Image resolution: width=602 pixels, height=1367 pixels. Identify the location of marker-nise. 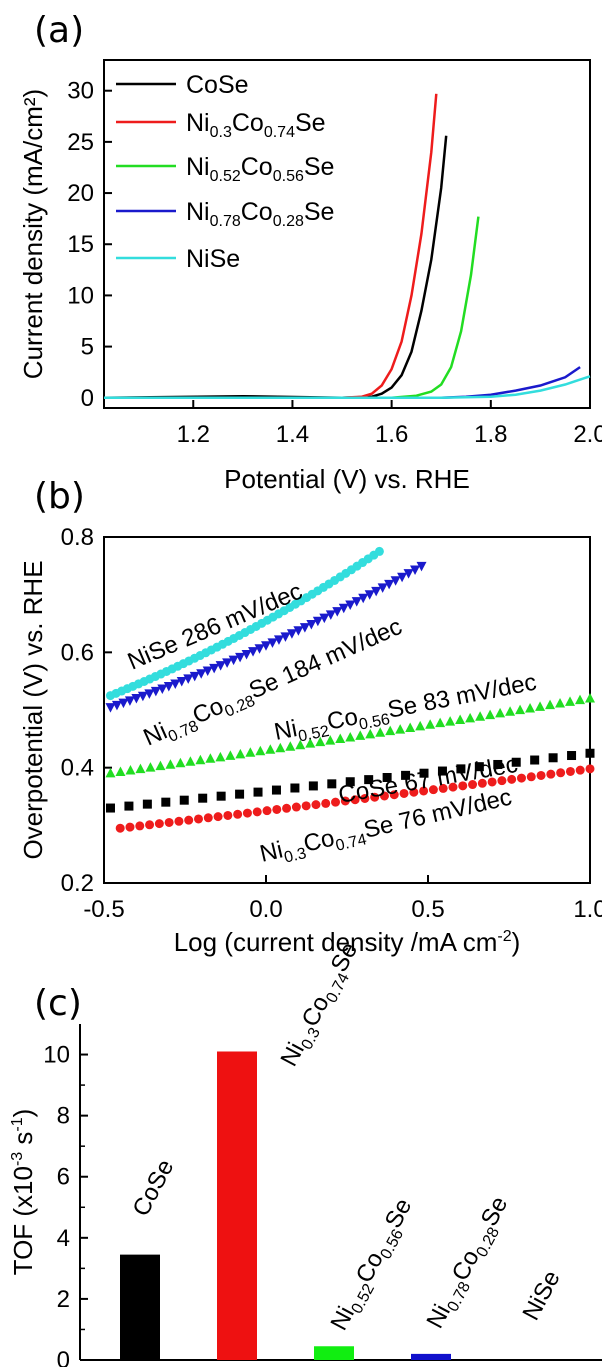
(379, 551).